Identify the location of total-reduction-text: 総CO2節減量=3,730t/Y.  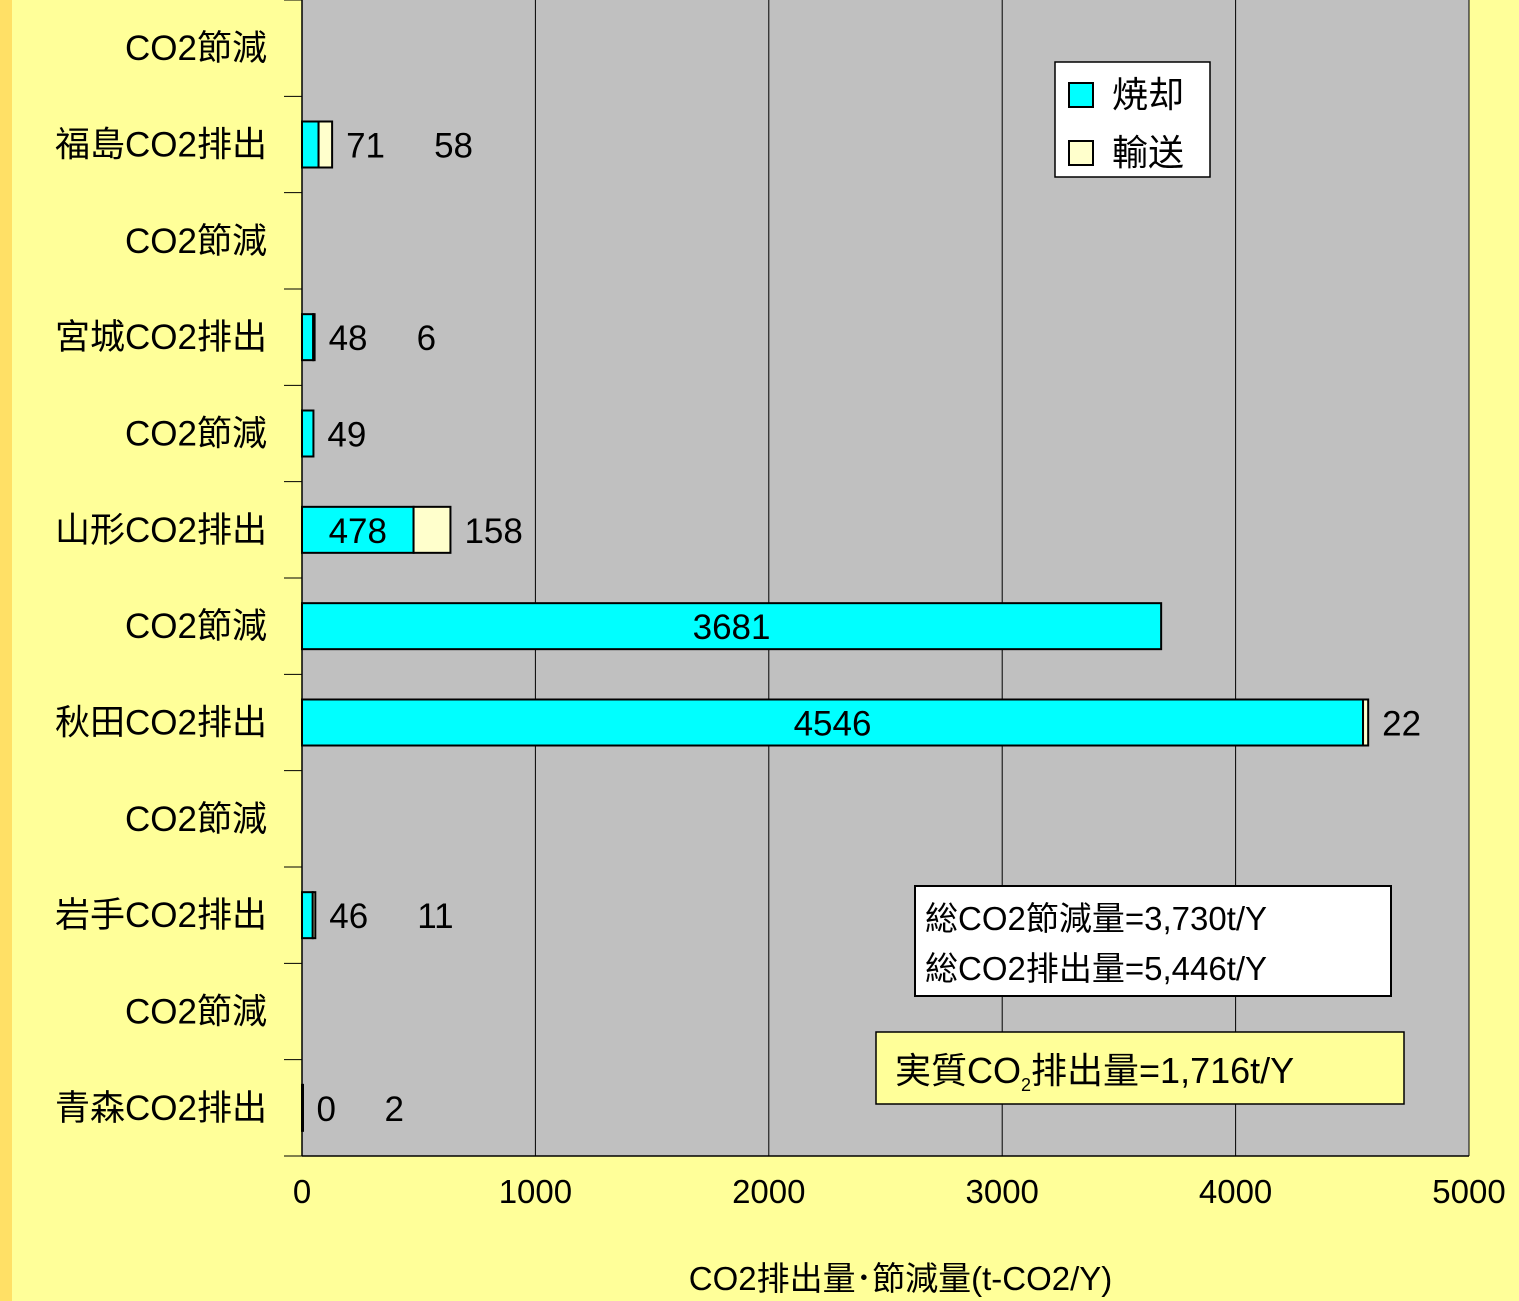
(1096, 918).